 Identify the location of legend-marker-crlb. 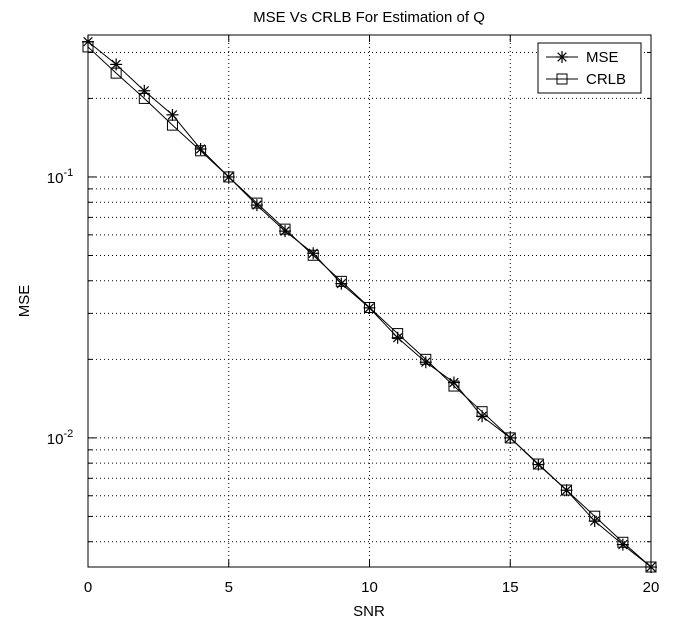
(562, 79).